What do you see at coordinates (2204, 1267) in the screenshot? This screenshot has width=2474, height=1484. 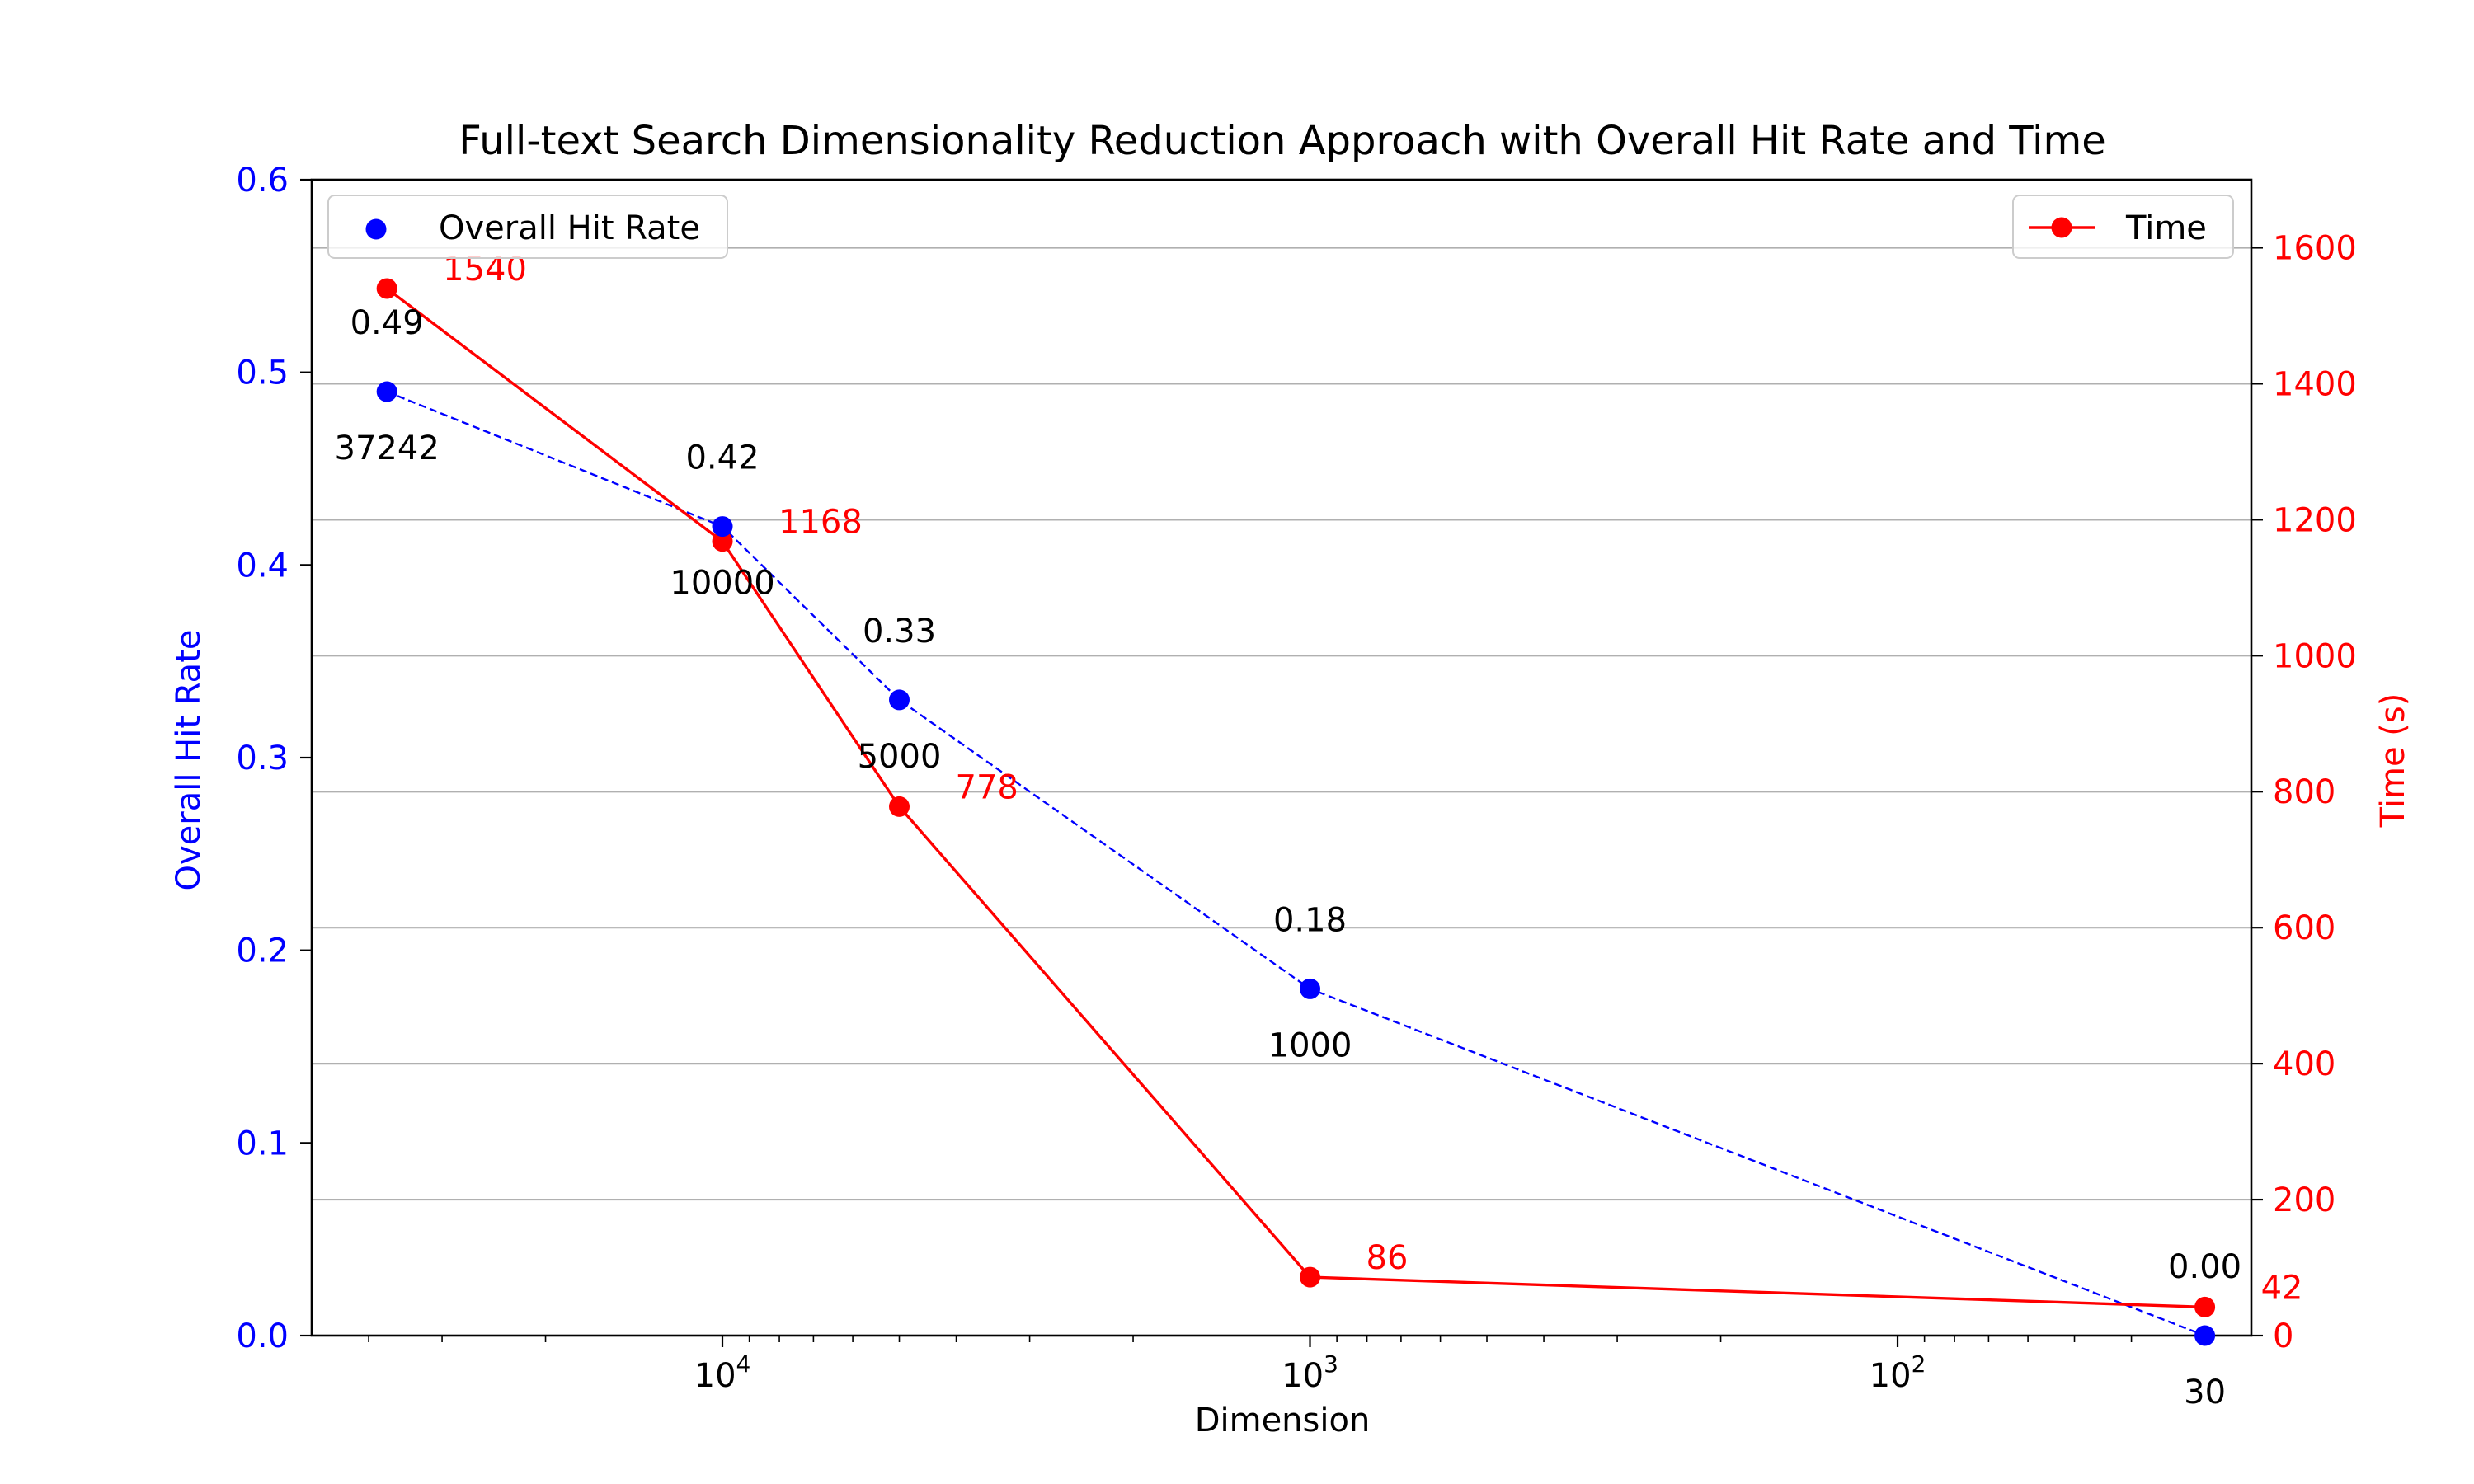 I see `hit-rate-value-label: 0.00` at bounding box center [2204, 1267].